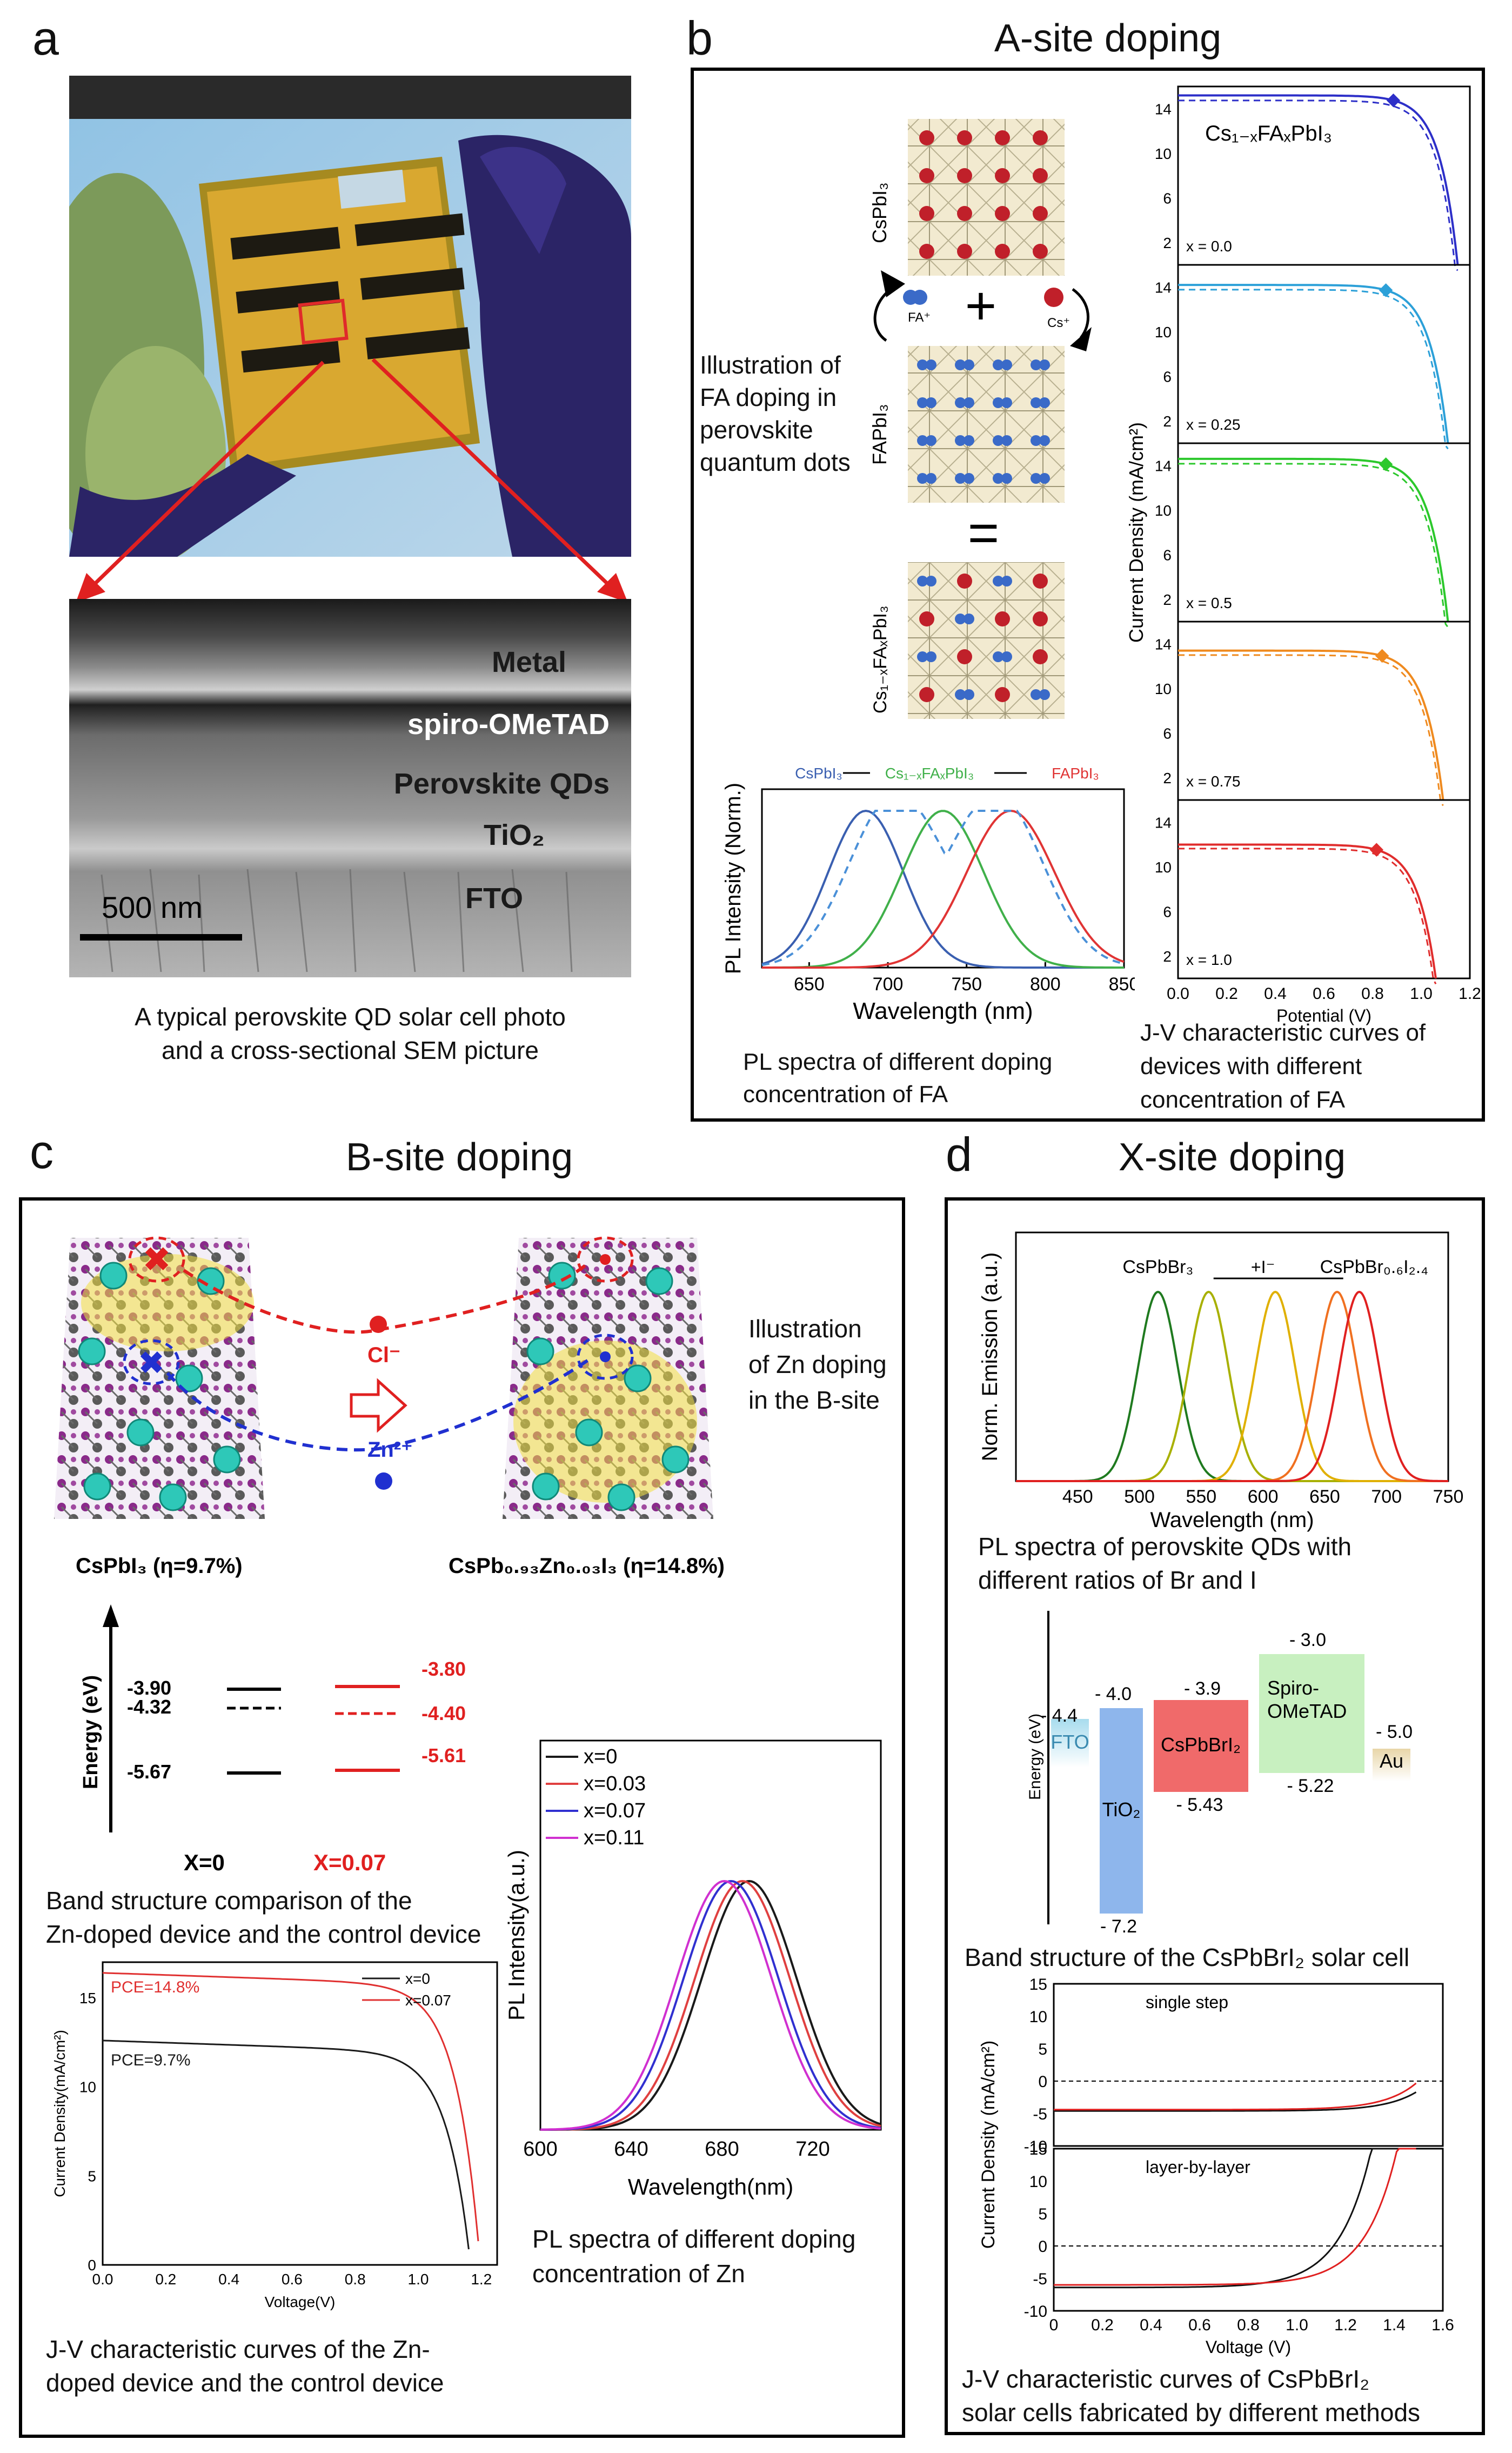 The image size is (1512, 2453). What do you see at coordinates (1163, 510) in the screenshot?
I see `b-jv-ytick-2-2: 10` at bounding box center [1163, 510].